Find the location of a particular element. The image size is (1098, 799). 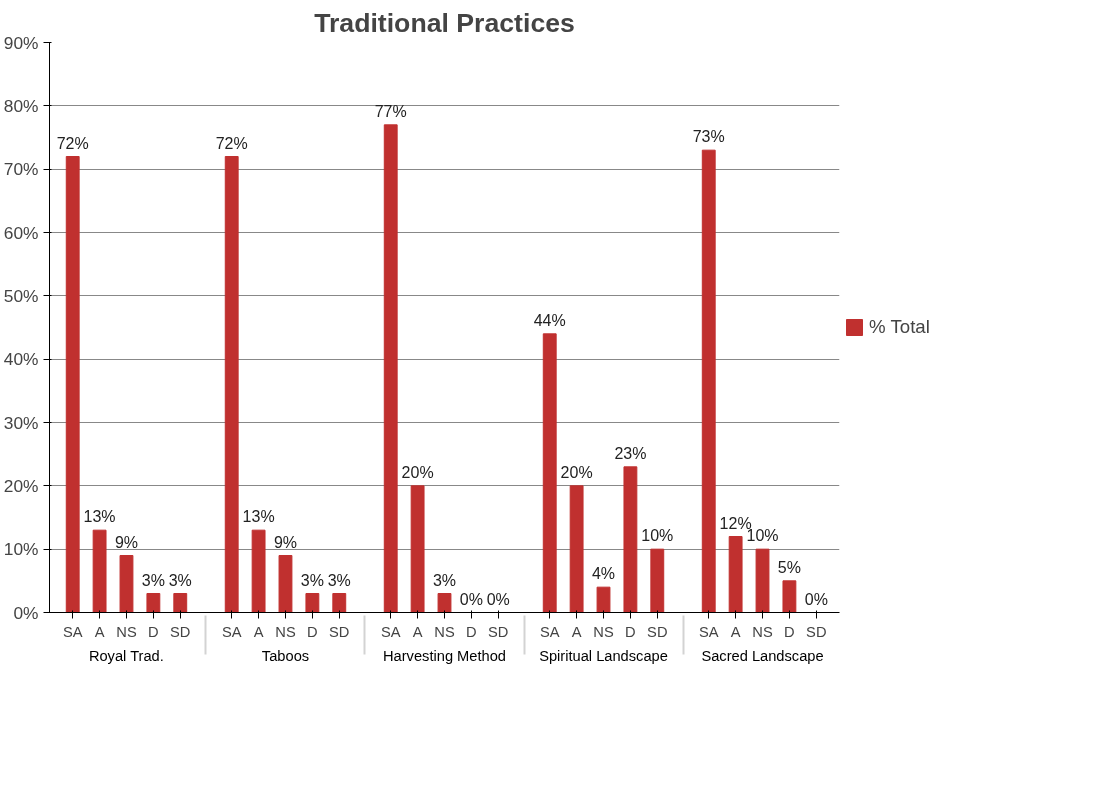

data-label: 4% is located at coordinates (603, 574).